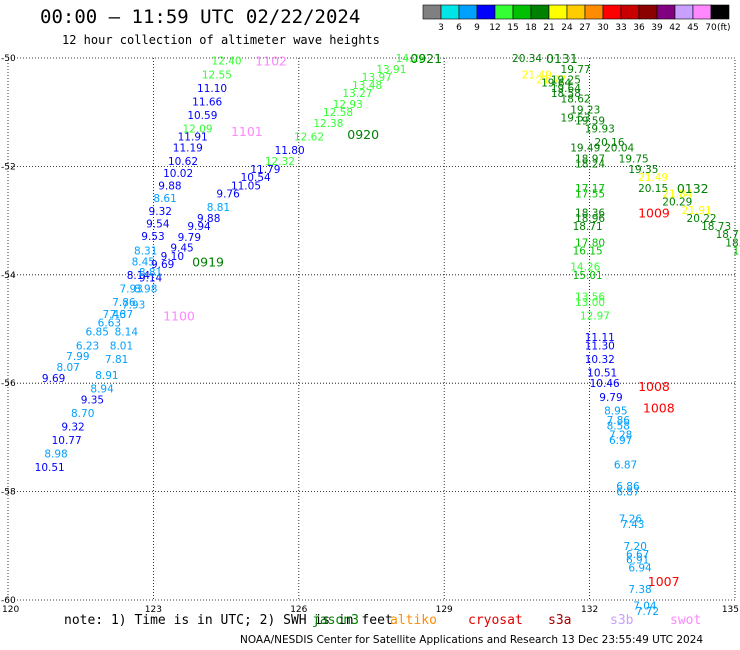 The width and height of the screenshot is (740, 650). Describe the element at coordinates (600, 338) in the screenshot. I see `swh-value: 11.11` at that location.